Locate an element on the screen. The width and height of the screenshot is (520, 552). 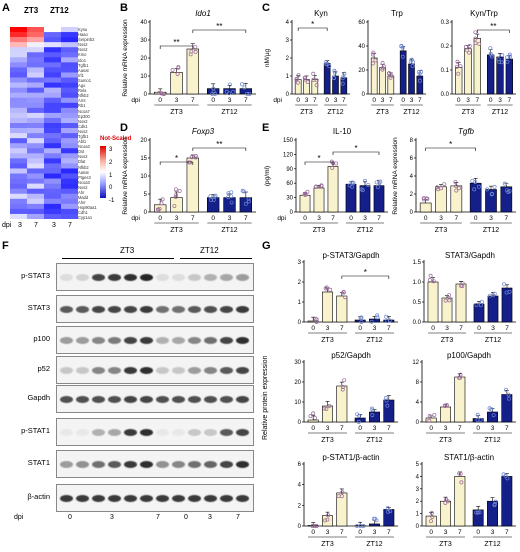
y-tick-label: 3 is located at coordinates (418, 490).